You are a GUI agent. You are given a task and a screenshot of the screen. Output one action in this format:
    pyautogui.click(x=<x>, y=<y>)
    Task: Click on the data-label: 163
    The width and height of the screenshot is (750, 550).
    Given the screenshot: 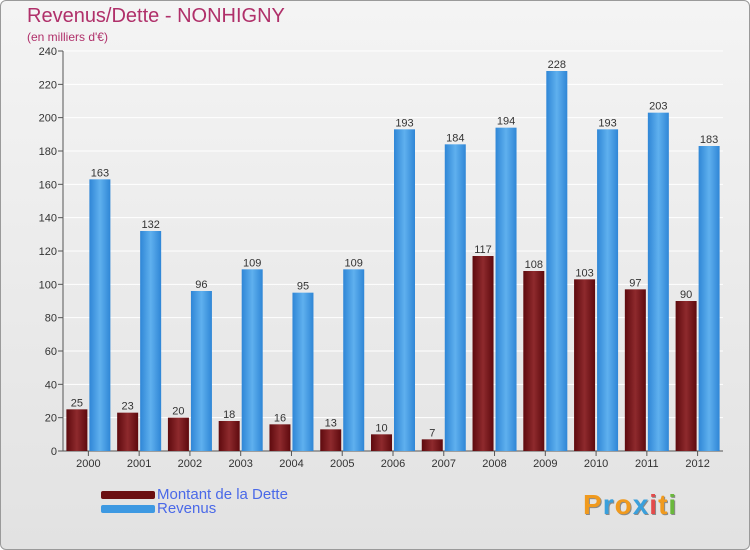 What is the action you would take?
    pyautogui.click(x=100, y=173)
    